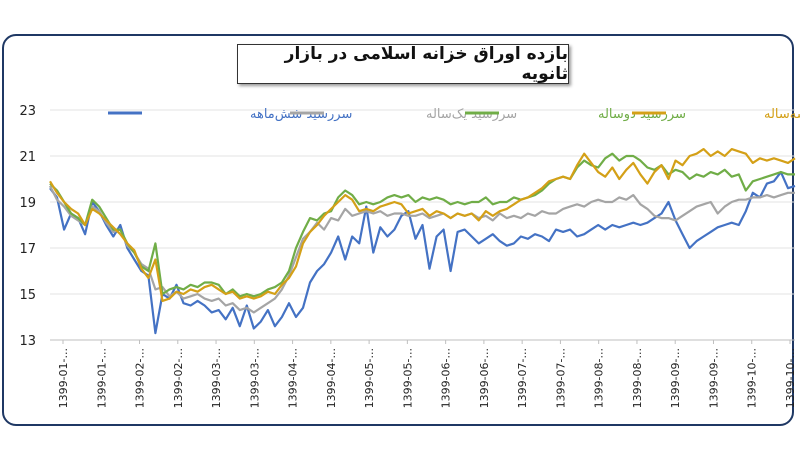 Image resolution: width=800 pixels, height=454 pixels. Describe the element at coordinates (27, 111) in the screenshot. I see `y-tick-label: 23` at that location.